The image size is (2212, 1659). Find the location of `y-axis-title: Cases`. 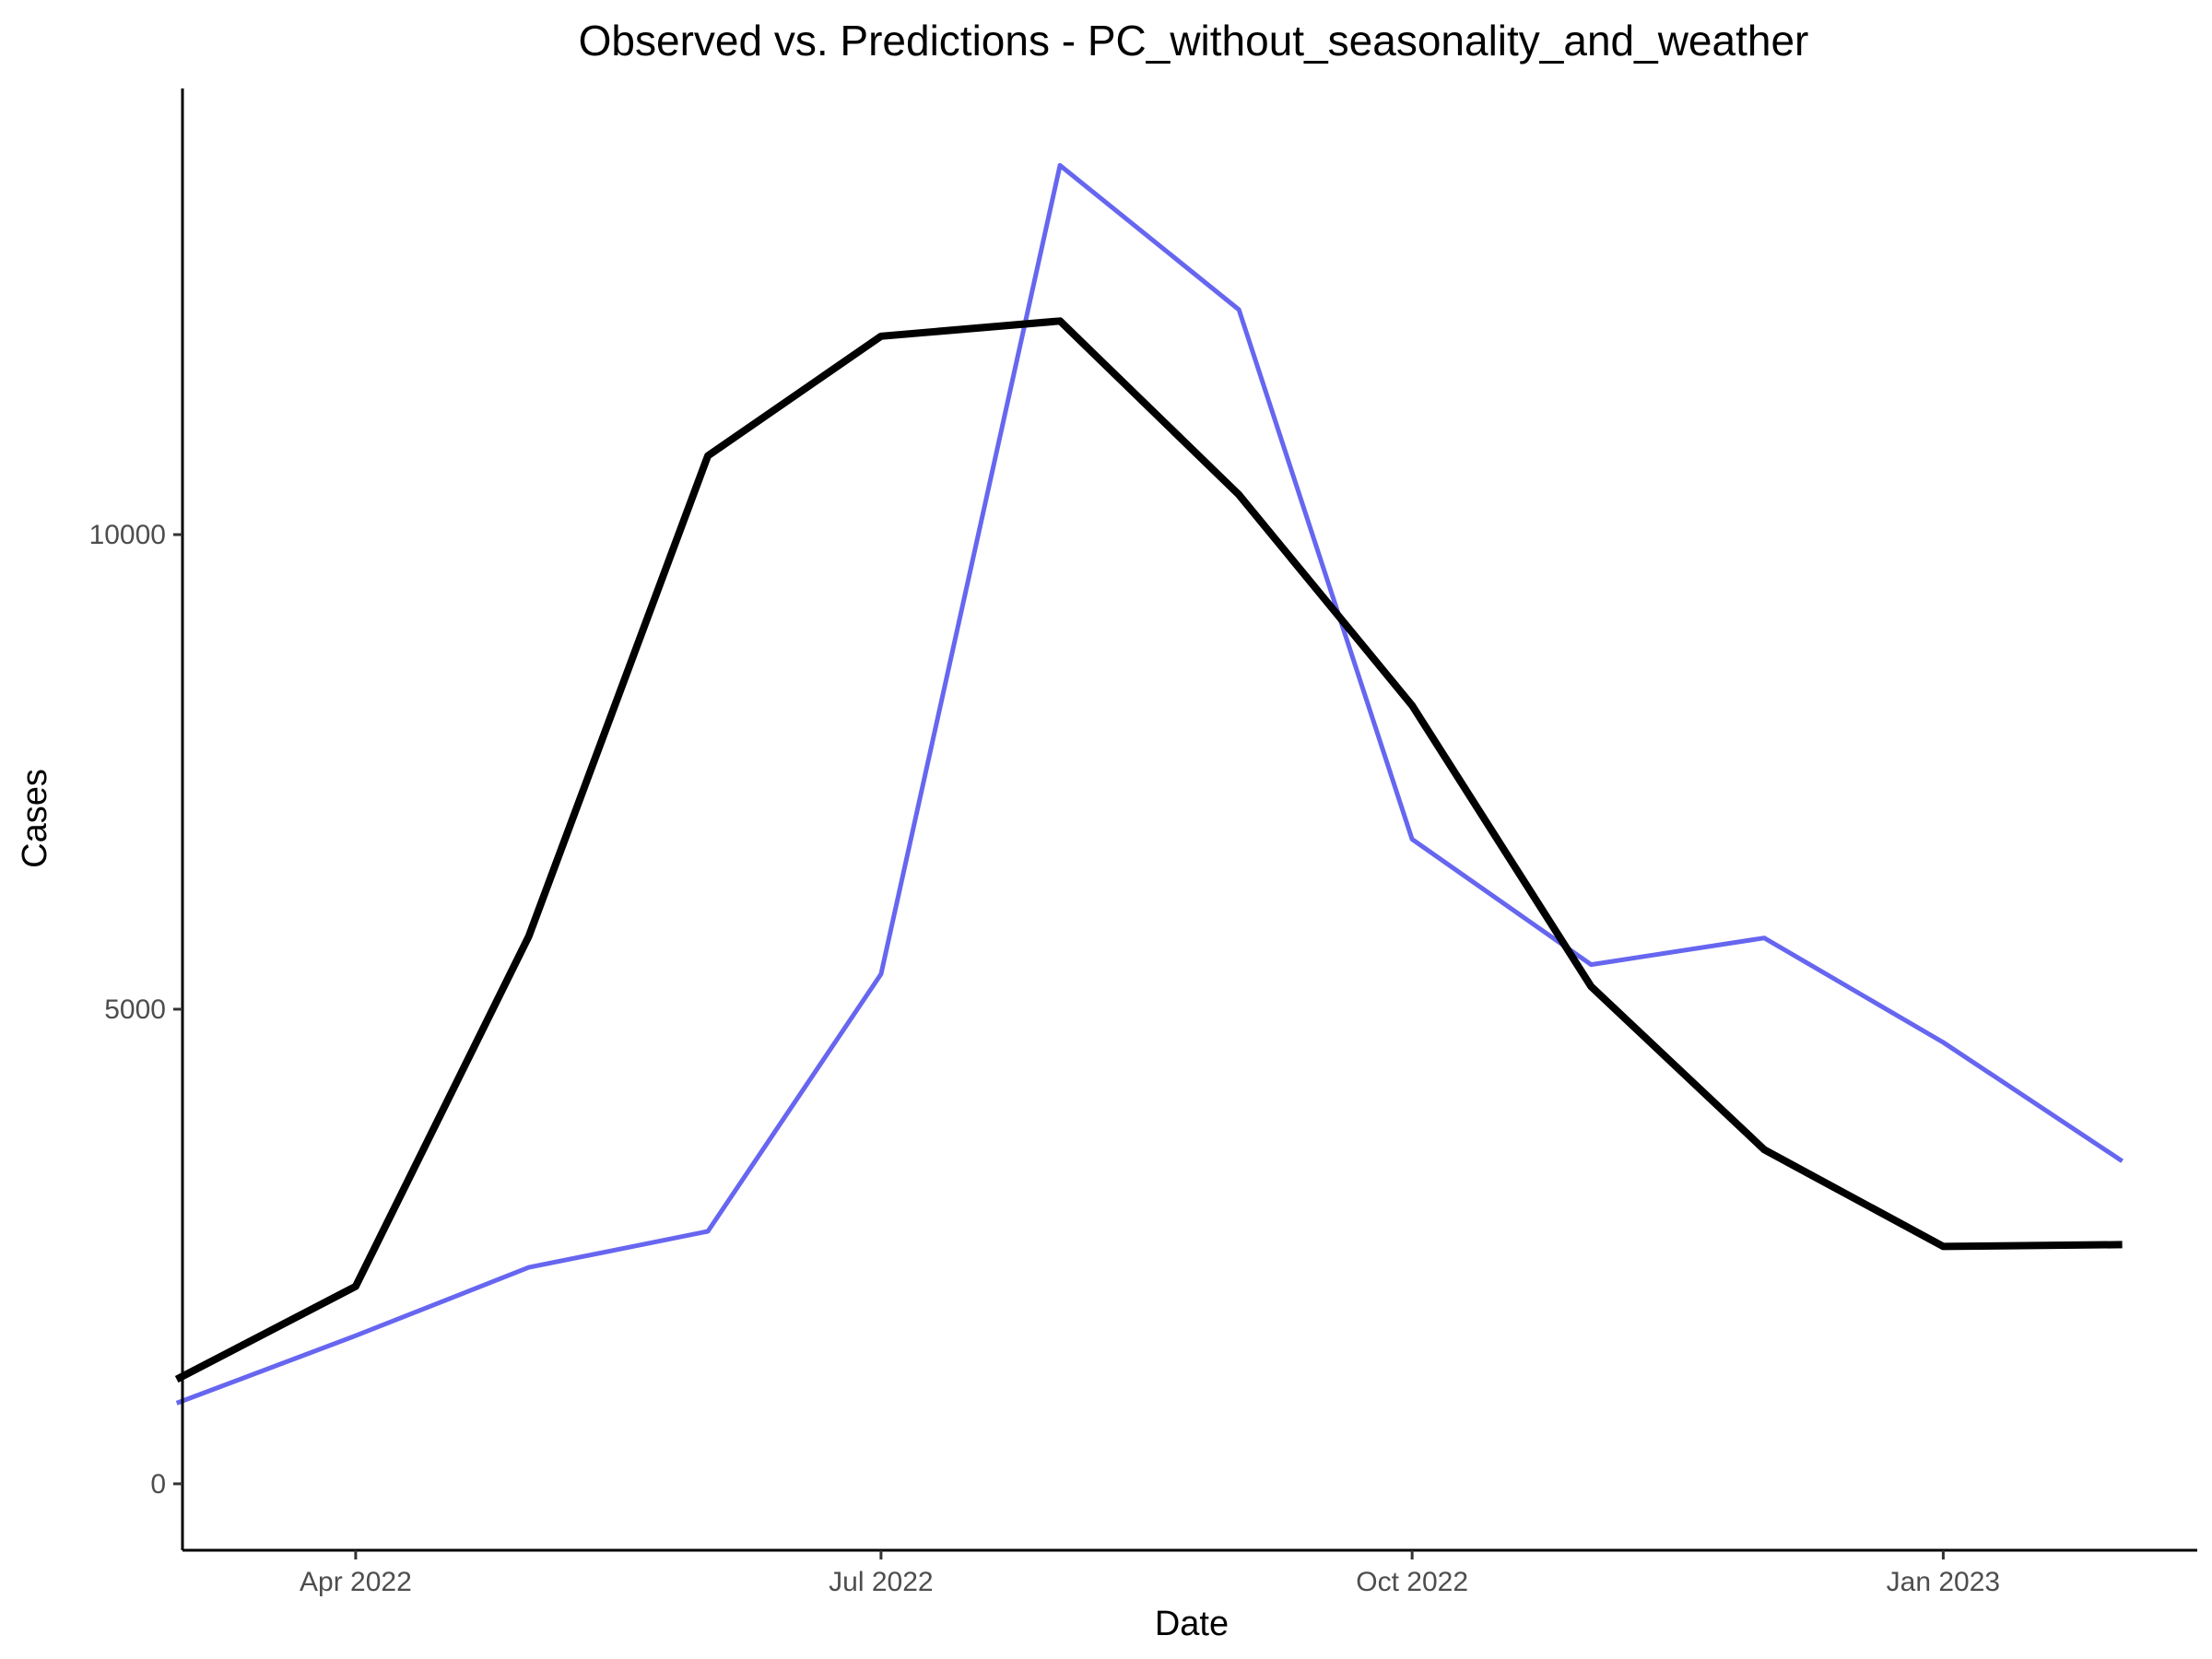

y-axis-title: Cases is located at coordinates (35, 818).